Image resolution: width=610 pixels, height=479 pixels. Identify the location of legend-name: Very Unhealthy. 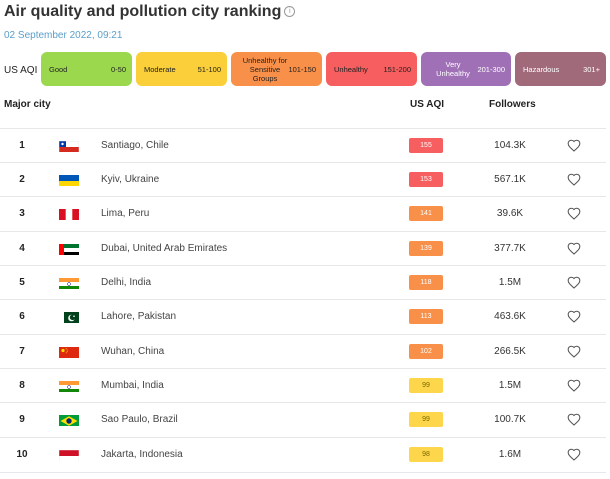
(453, 69).